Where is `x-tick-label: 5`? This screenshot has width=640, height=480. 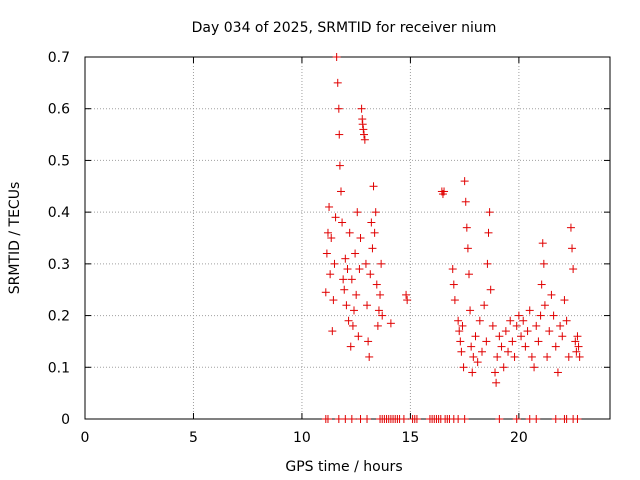
x-tick-label: 5 is located at coordinates (193, 438).